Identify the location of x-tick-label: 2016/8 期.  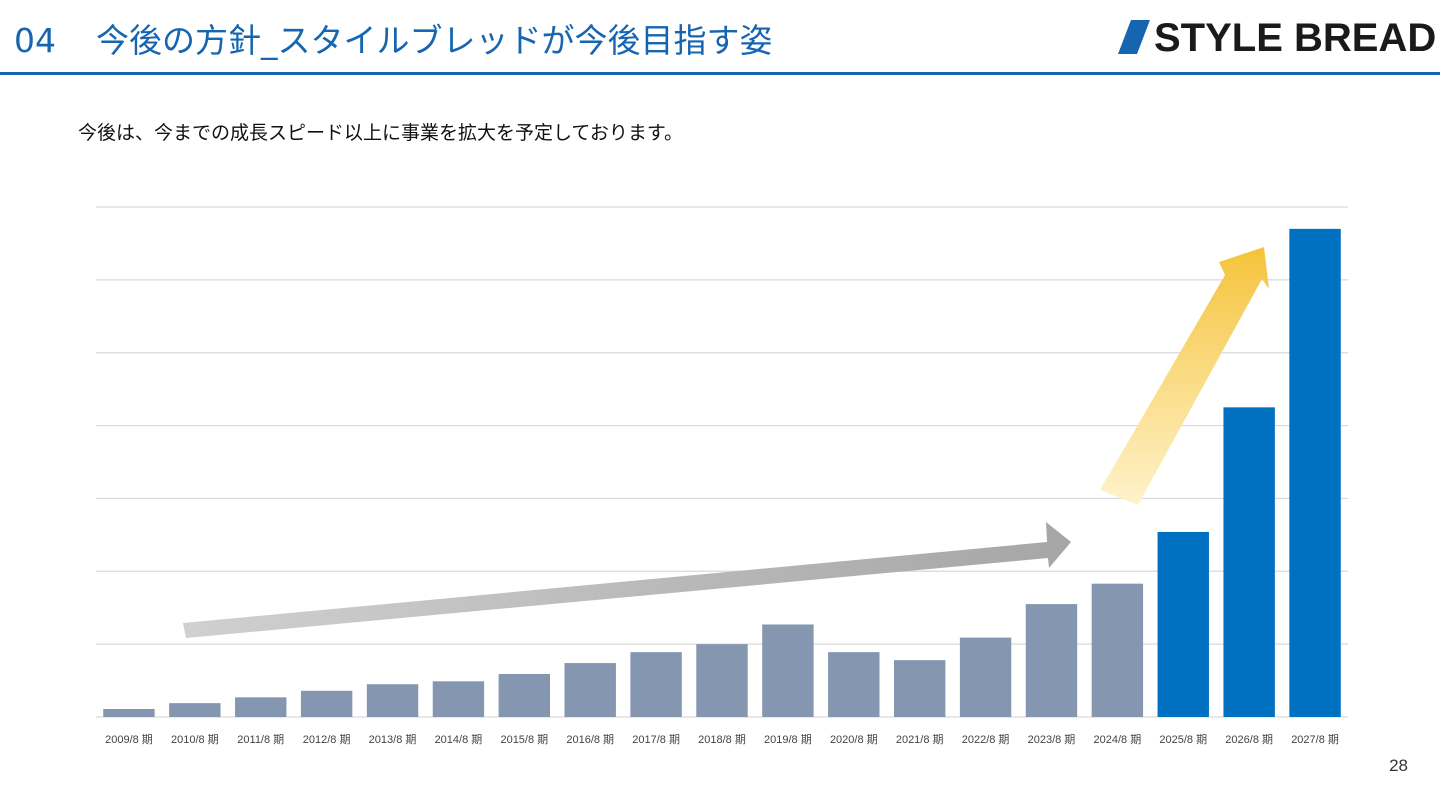
(590, 739).